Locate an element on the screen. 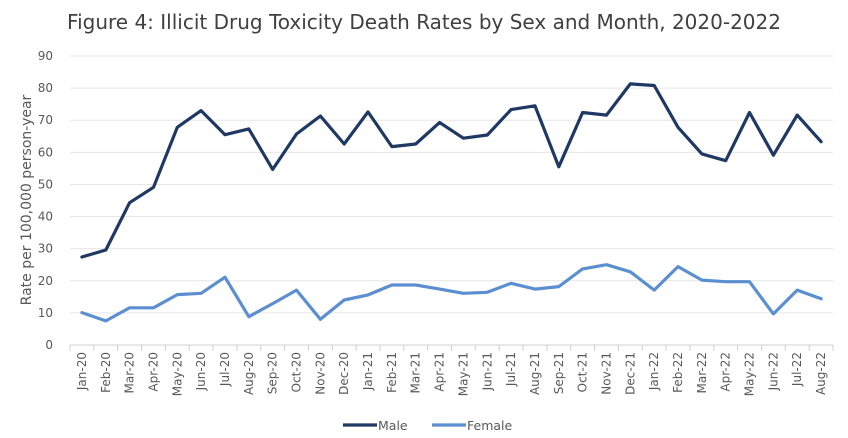 The image size is (848, 438). y-axis-label: Rate per 100,000 person-year is located at coordinates (27, 199).